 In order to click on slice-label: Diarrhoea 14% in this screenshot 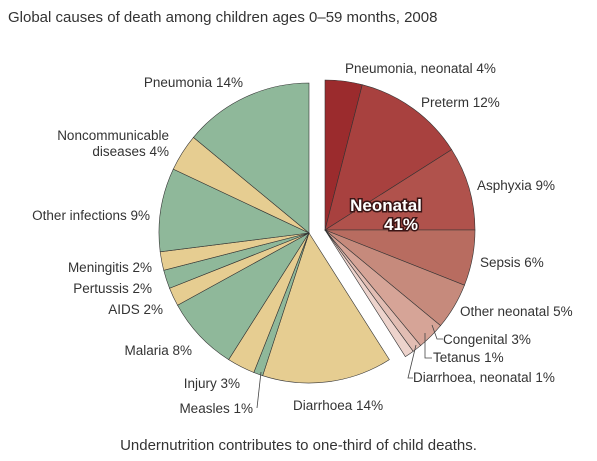, I will do `click(338, 406)`.